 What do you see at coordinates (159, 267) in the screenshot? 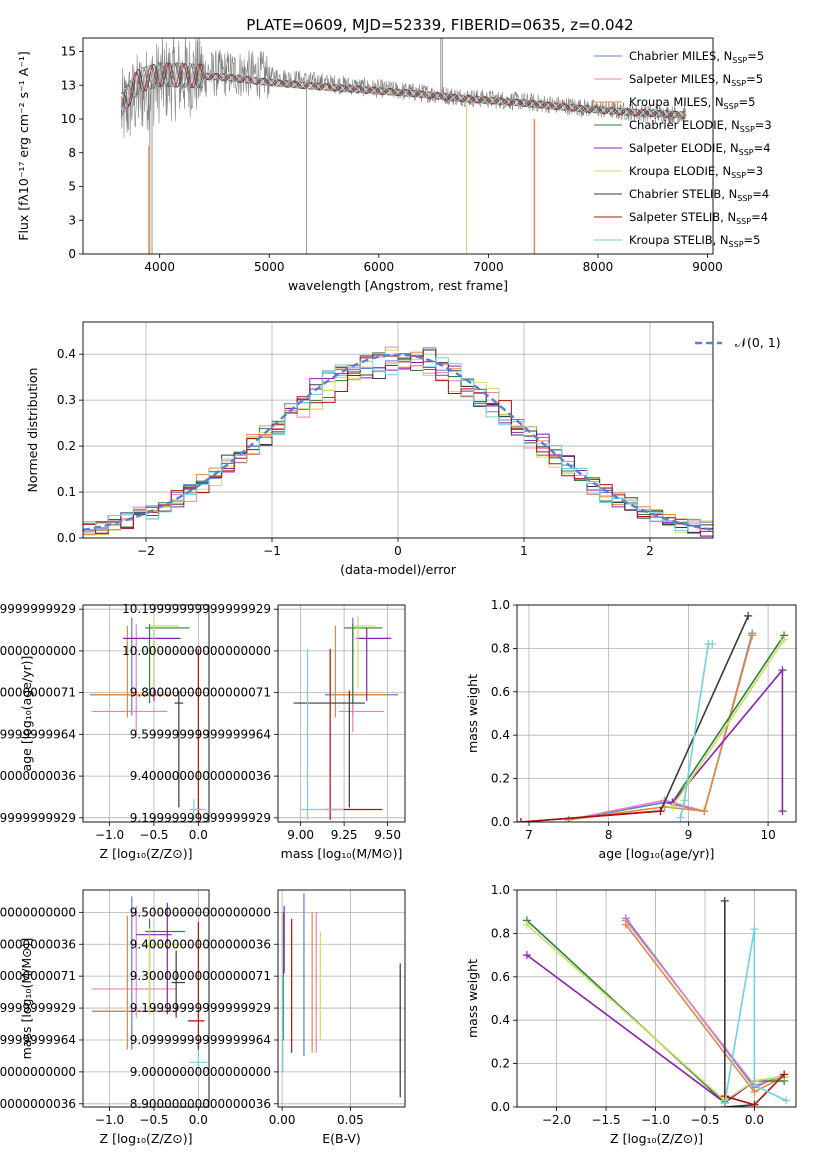
I see `x-tick-label: 4000` at bounding box center [159, 267].